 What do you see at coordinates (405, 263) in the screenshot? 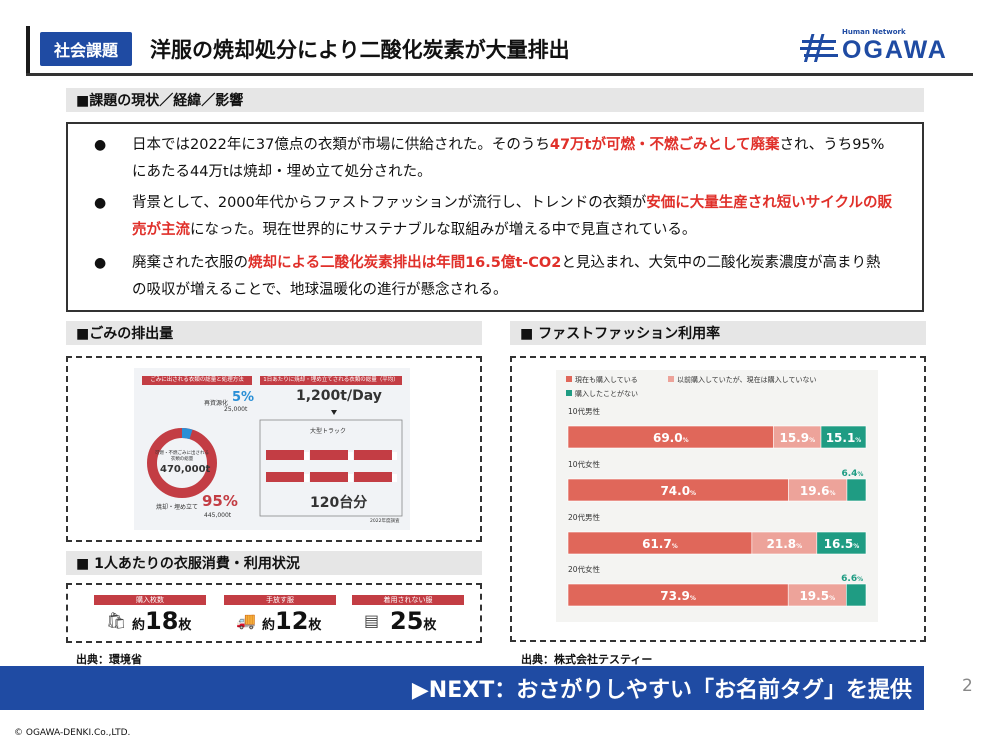
I see `bullet-3-highlight: 焼却による二酸化炭素排出は年間16.5億t-CO2` at bounding box center [405, 263].